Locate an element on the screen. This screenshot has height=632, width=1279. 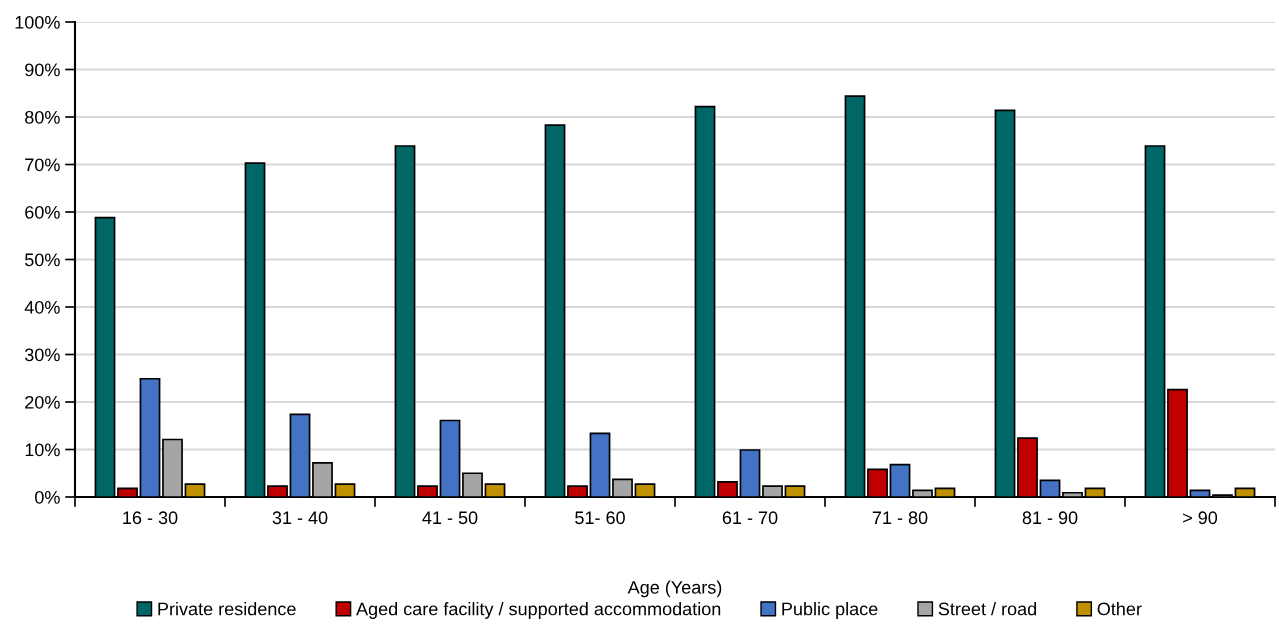
x-tick-label: 71 - 80 is located at coordinates (900, 518).